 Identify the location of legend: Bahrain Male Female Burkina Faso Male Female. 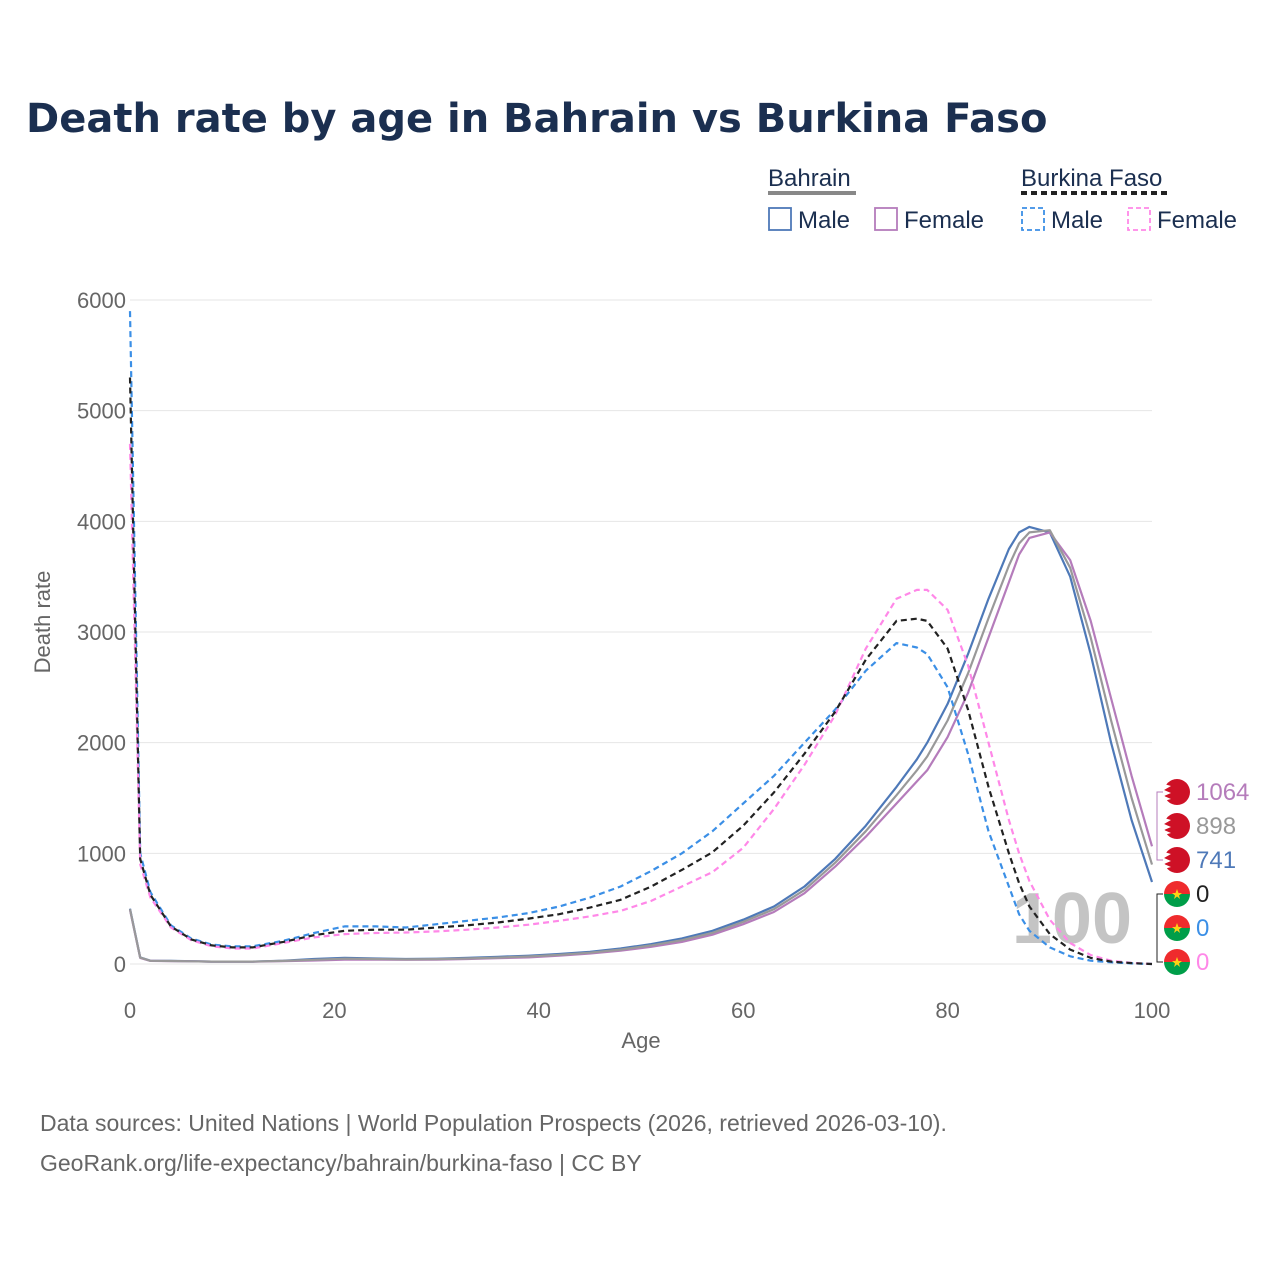
(1002, 199).